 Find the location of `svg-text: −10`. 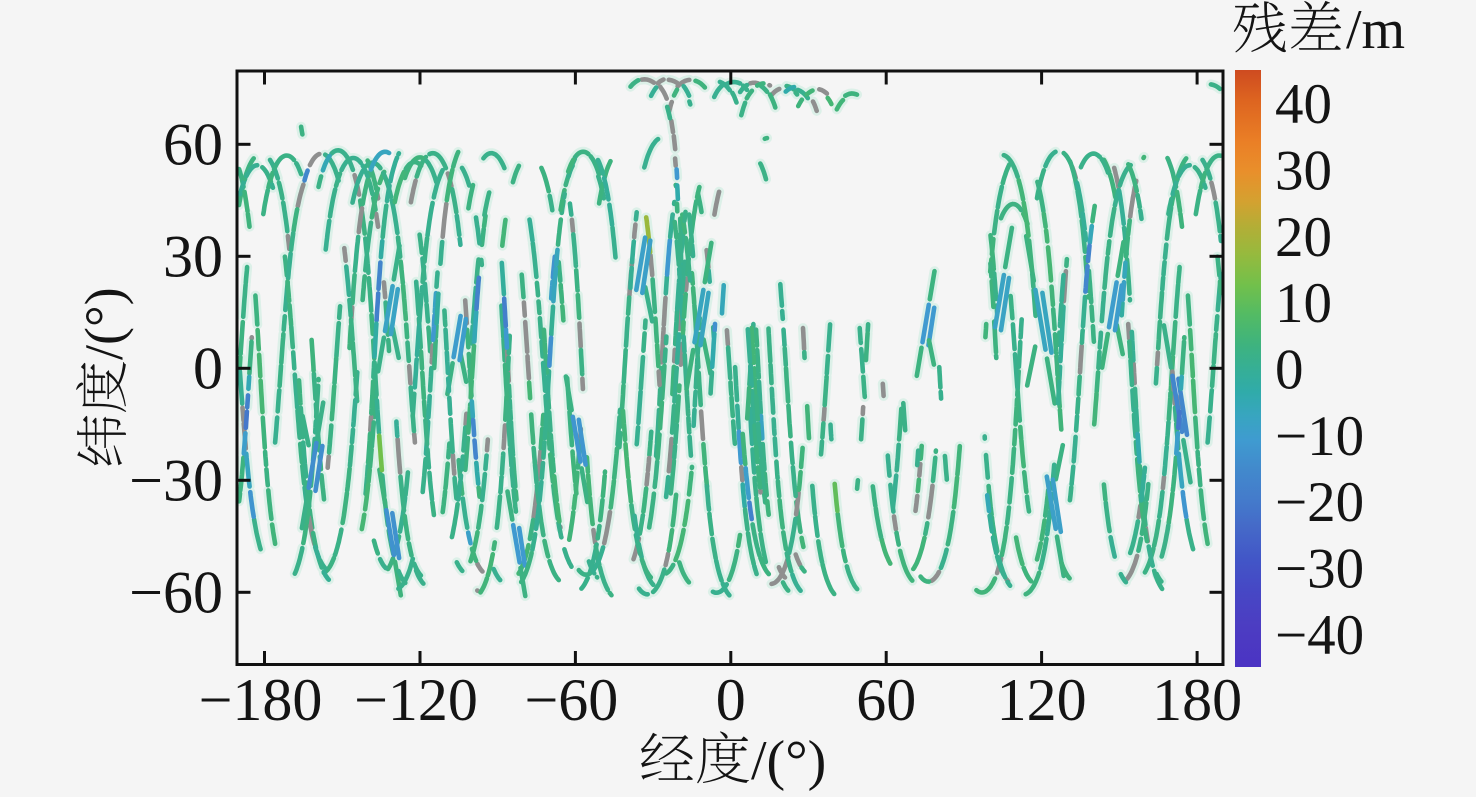

svg-text: −10 is located at coordinates (1319, 436).